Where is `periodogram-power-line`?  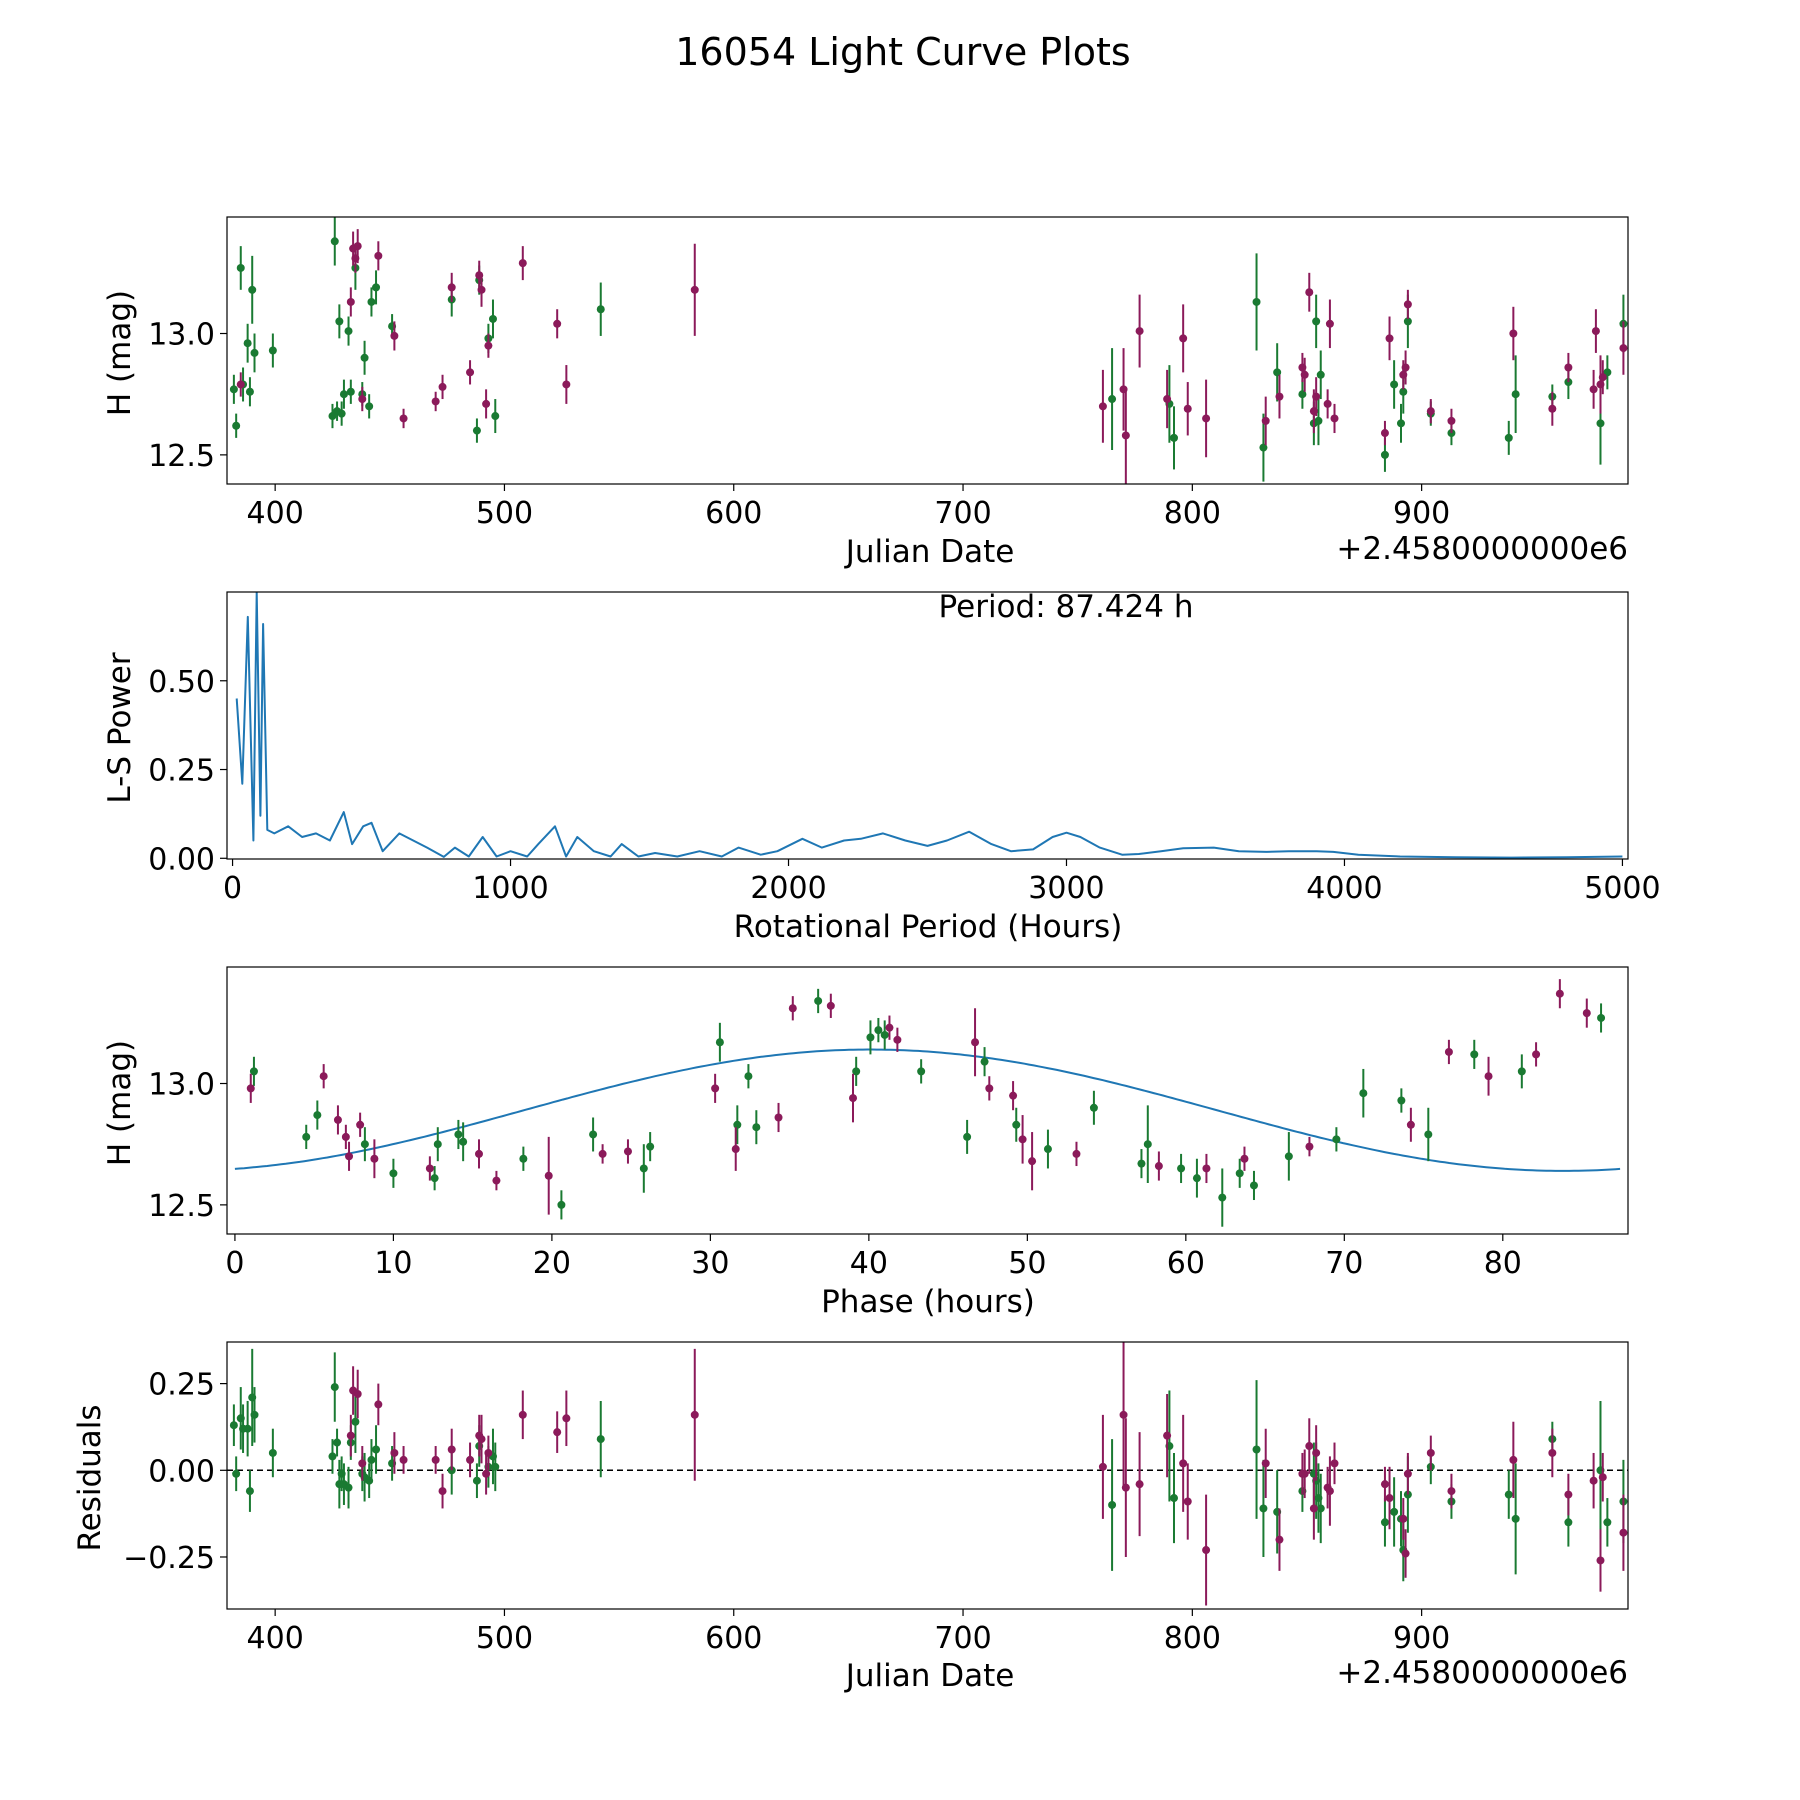
periodogram-power-line is located at coordinates (929, 725).